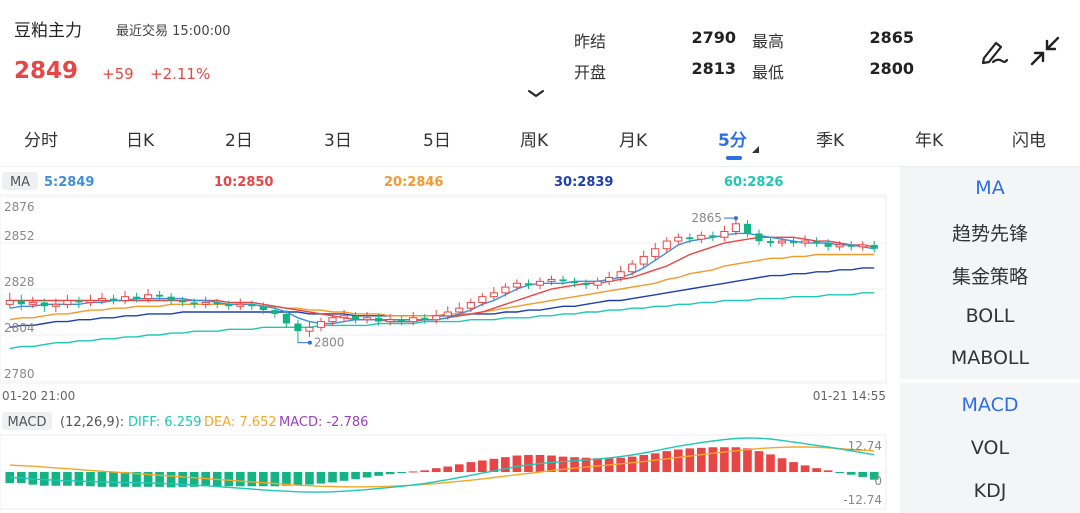 This screenshot has height=513, width=1080. Describe the element at coordinates (1045, 51) in the screenshot. I see `collapse-icon` at that location.